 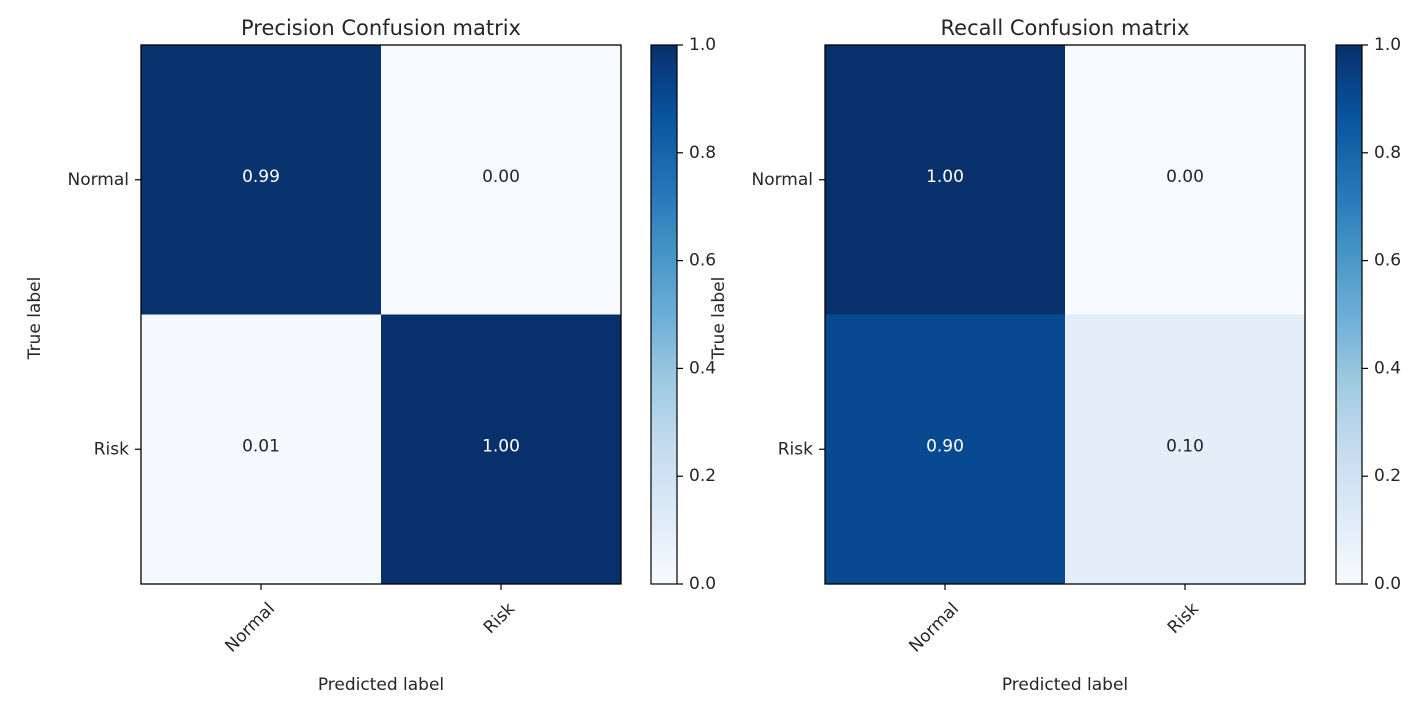 I want to click on cell-value-label: 0.10, so click(x=1185, y=446).